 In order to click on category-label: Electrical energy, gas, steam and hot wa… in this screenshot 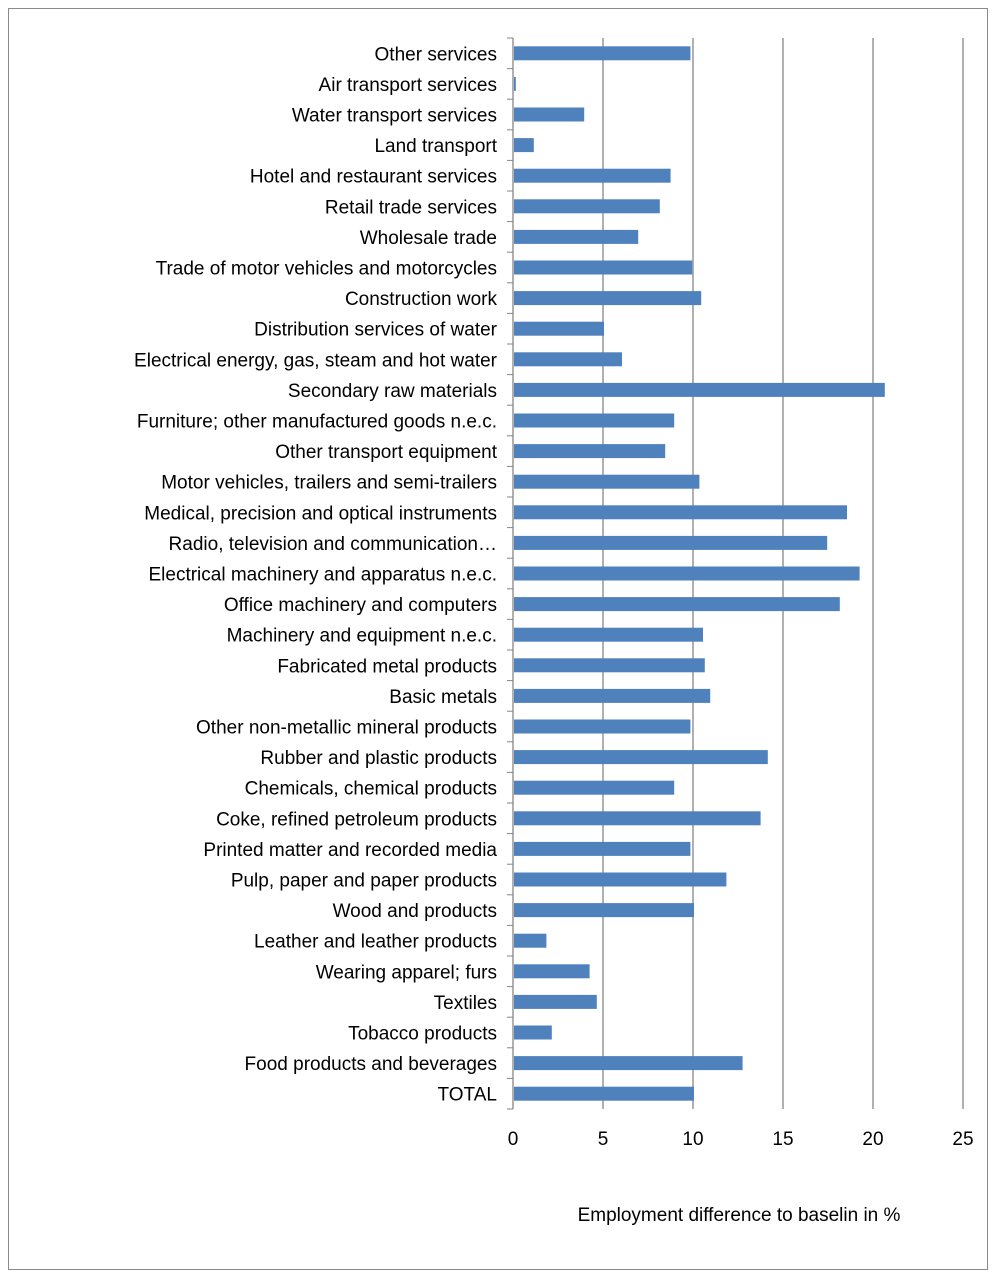, I will do `click(316, 360)`.